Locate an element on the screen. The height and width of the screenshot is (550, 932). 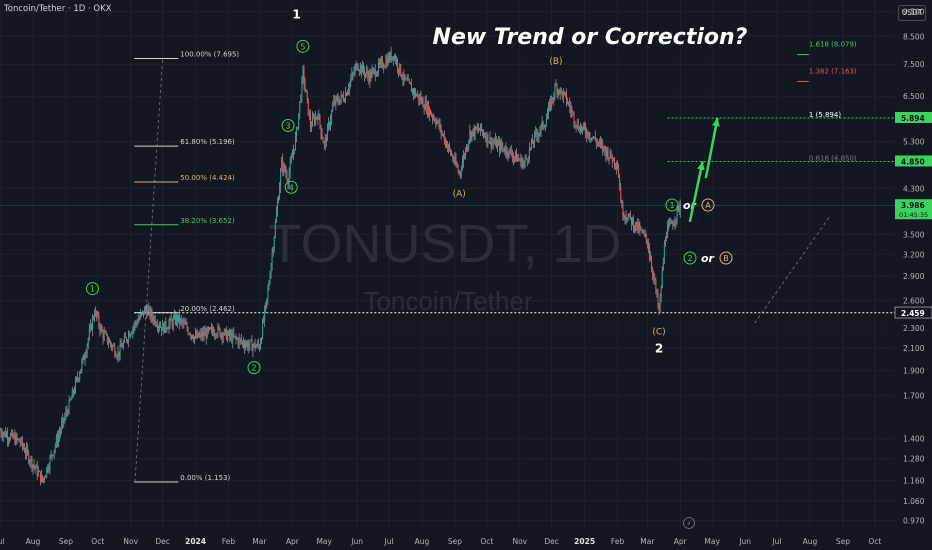
price-tick-label: 8.500 is located at coordinates (914, 36).